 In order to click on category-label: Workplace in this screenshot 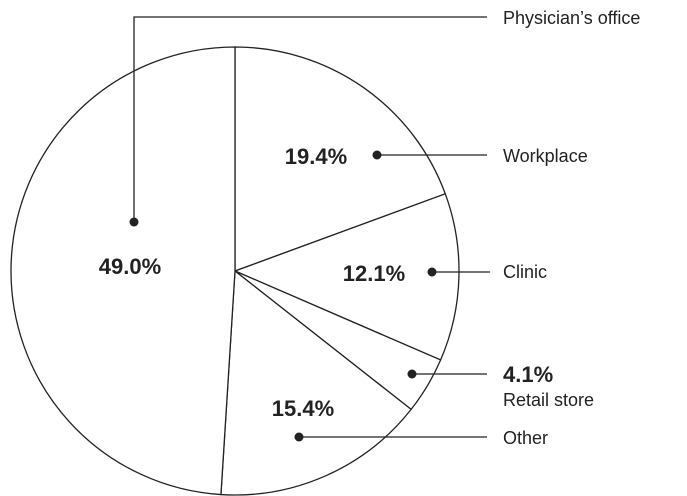, I will do `click(545, 156)`.